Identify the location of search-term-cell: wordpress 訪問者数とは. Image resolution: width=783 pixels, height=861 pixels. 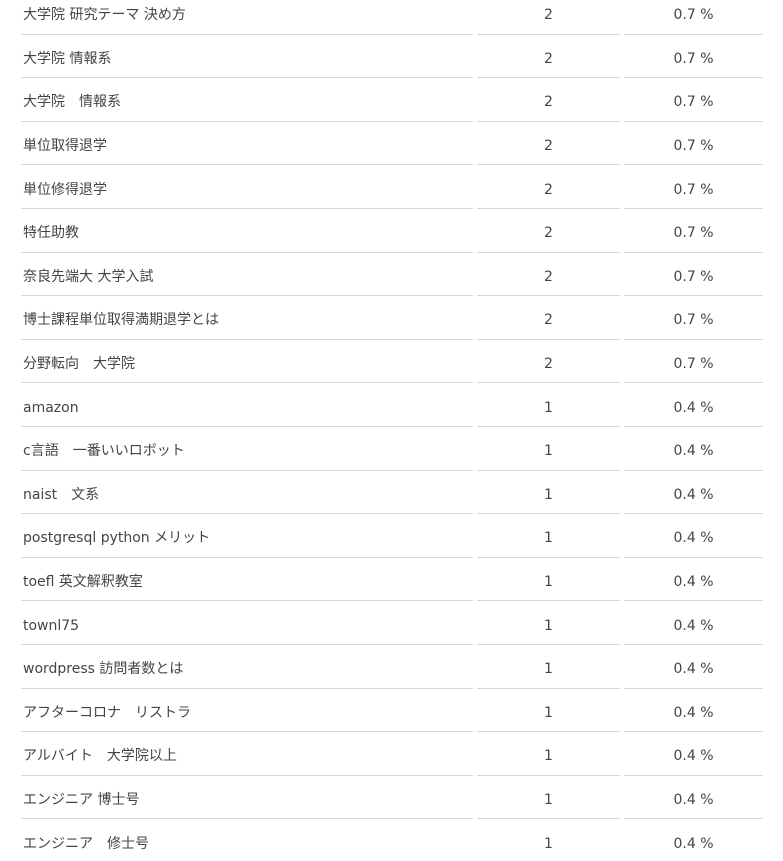
(247, 667).